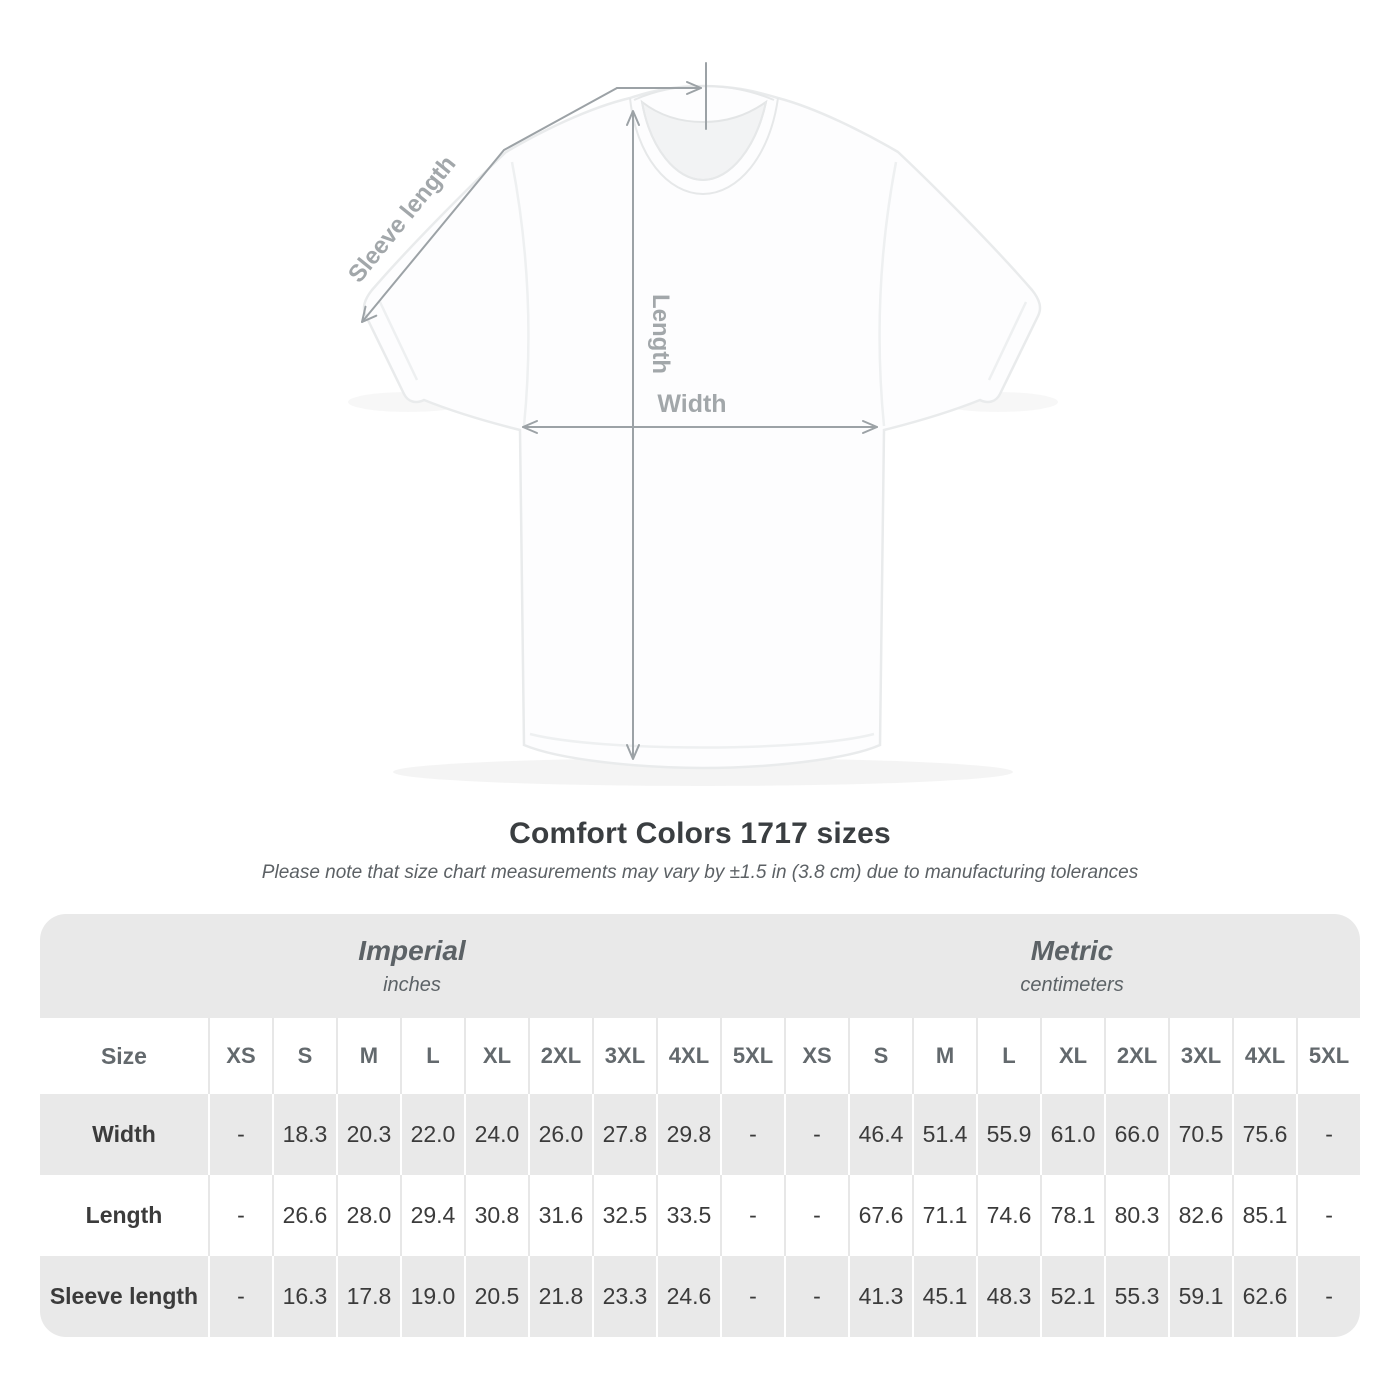 This screenshot has width=1400, height=1400. I want to click on sleeve-length-value-cell: 20.5, so click(495, 1296).